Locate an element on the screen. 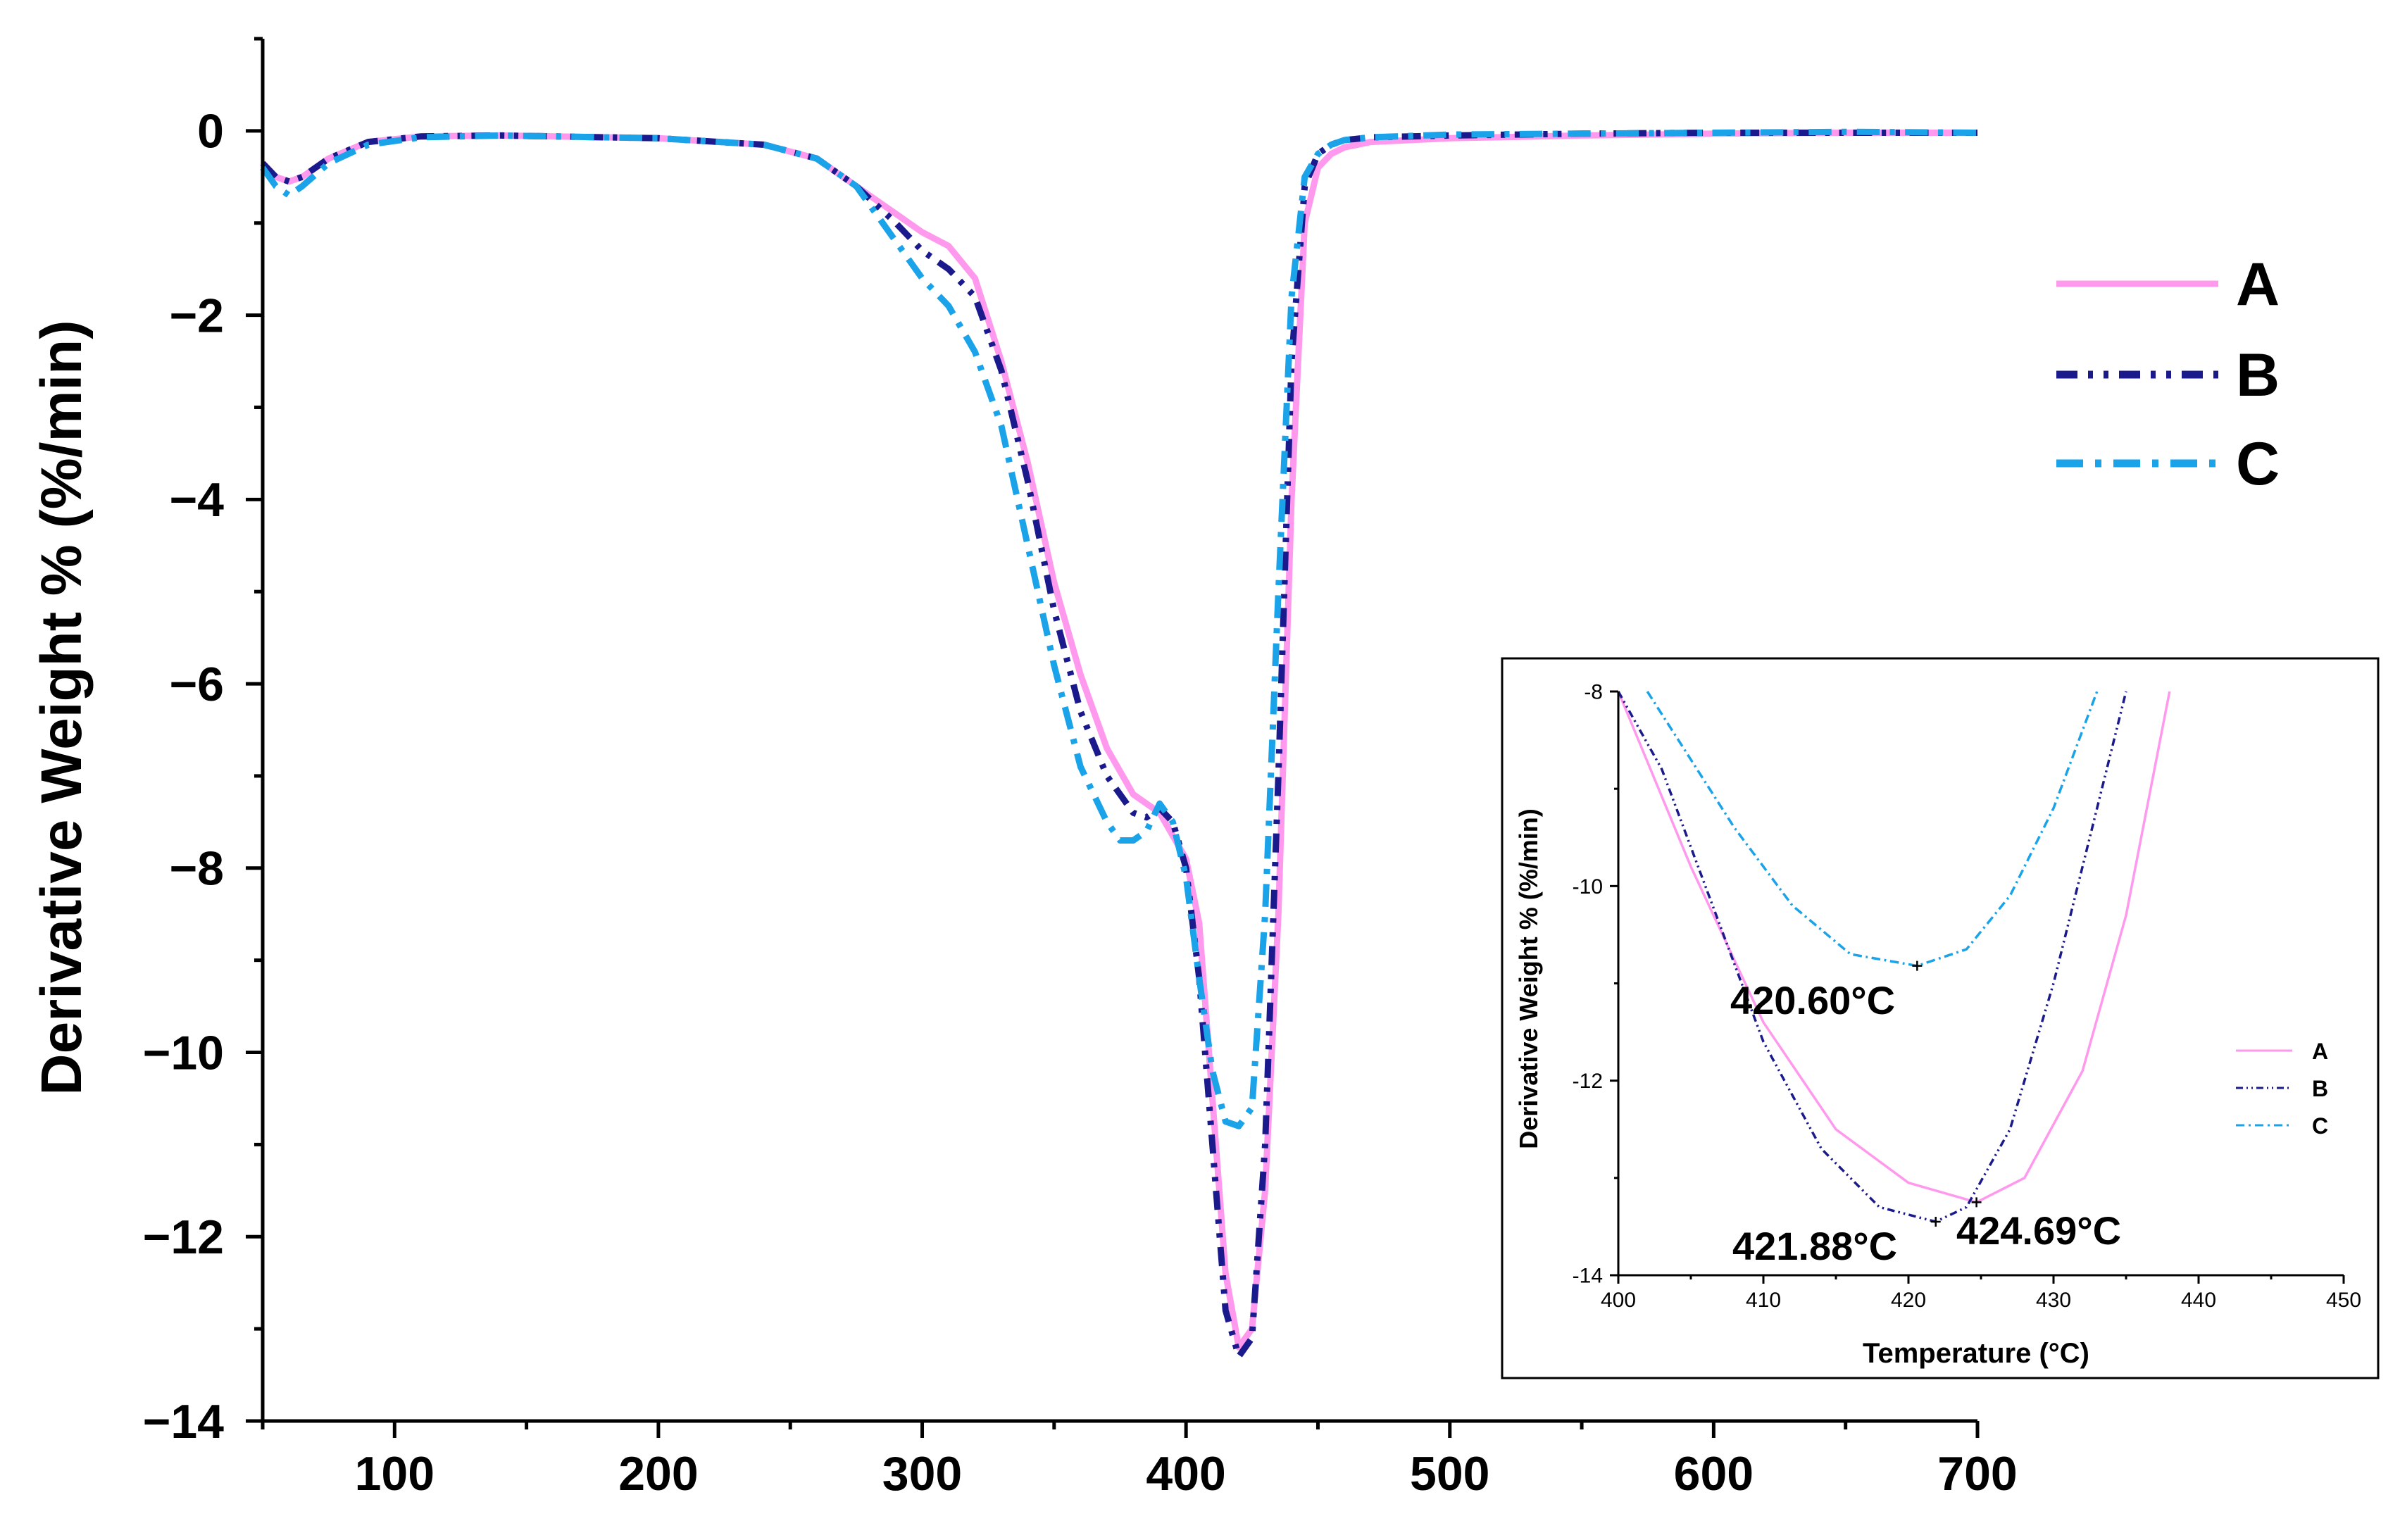 This screenshot has width=2400, height=1540. annotation-420-60: 420.60°C is located at coordinates (1812, 1000).